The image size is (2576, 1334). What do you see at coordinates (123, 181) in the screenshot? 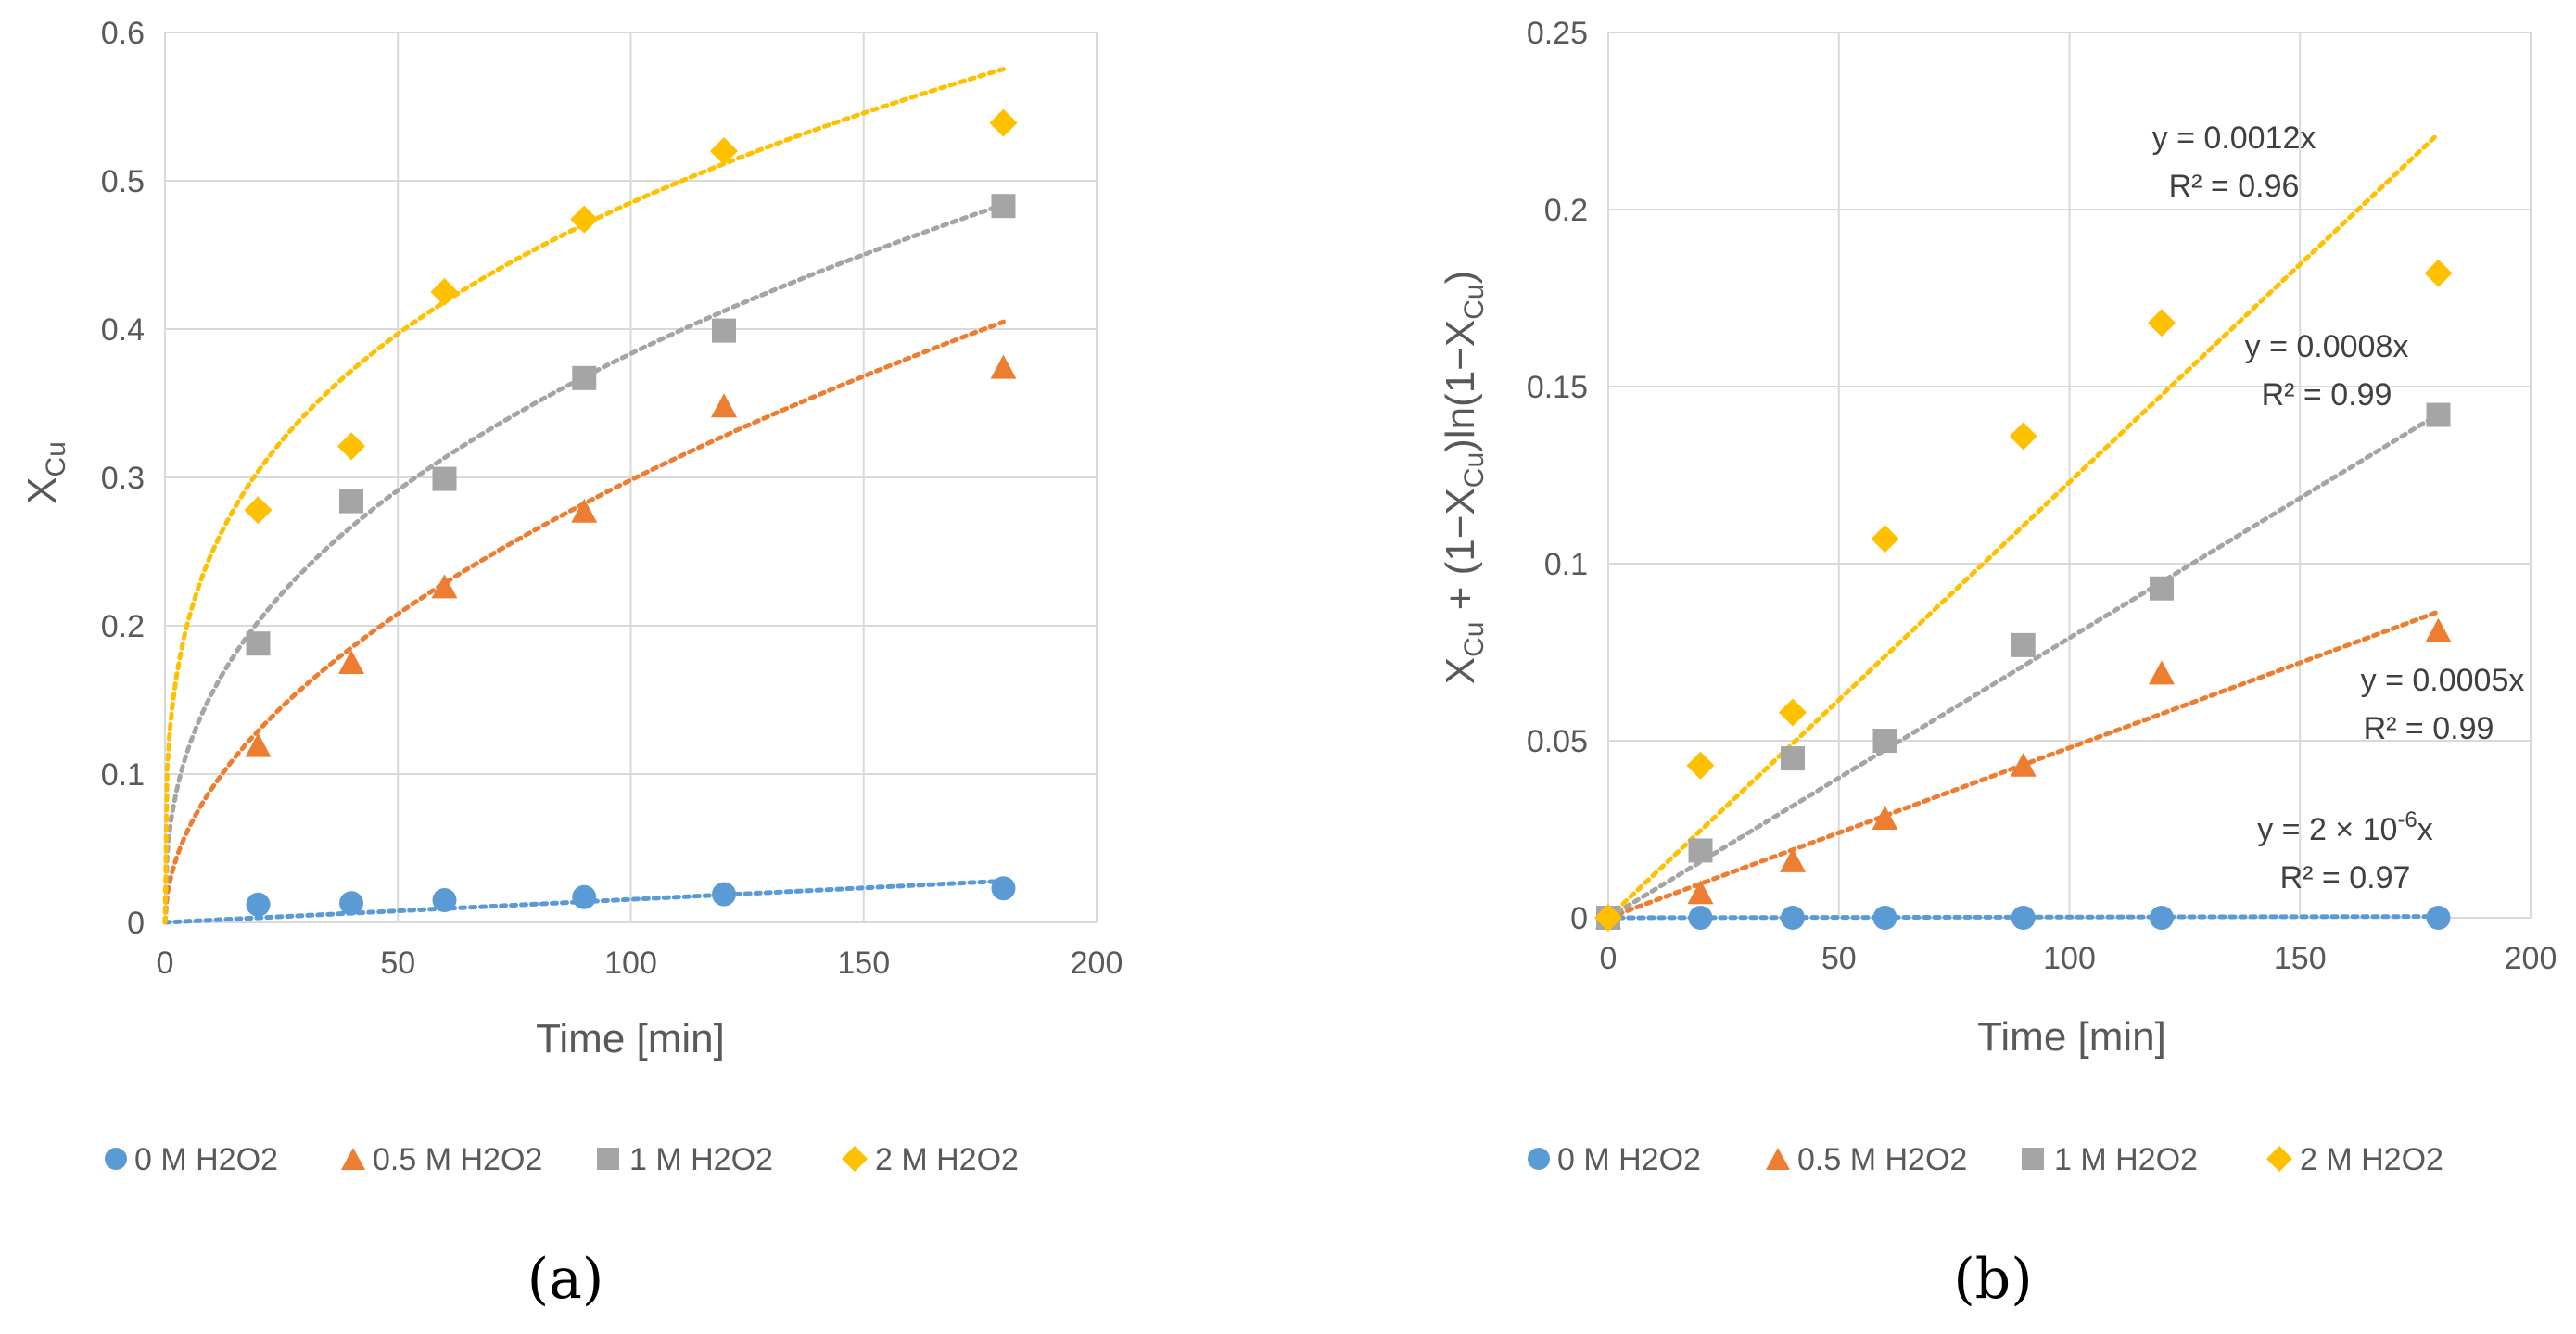
I see `y-tick-label: 0.5` at bounding box center [123, 181].